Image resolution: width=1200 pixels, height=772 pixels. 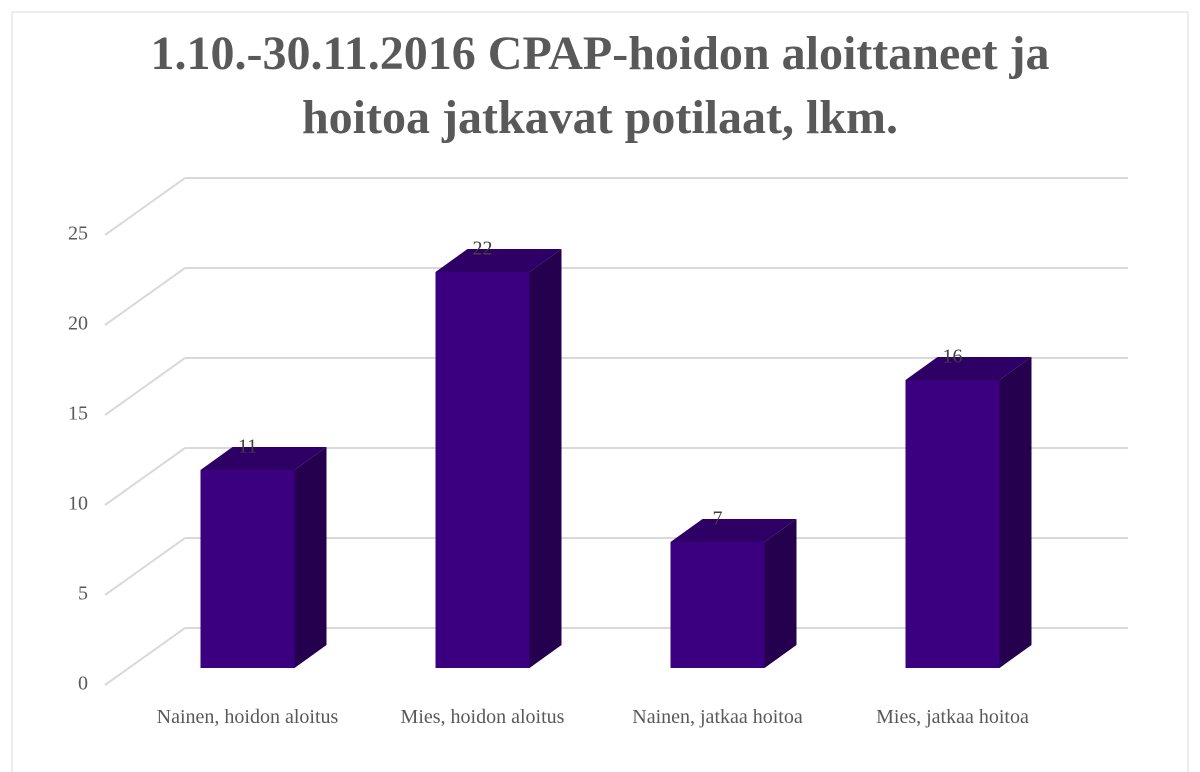 What do you see at coordinates (247, 717) in the screenshot?
I see `x-tick-label: Nainen, hoidon aloitus` at bounding box center [247, 717].